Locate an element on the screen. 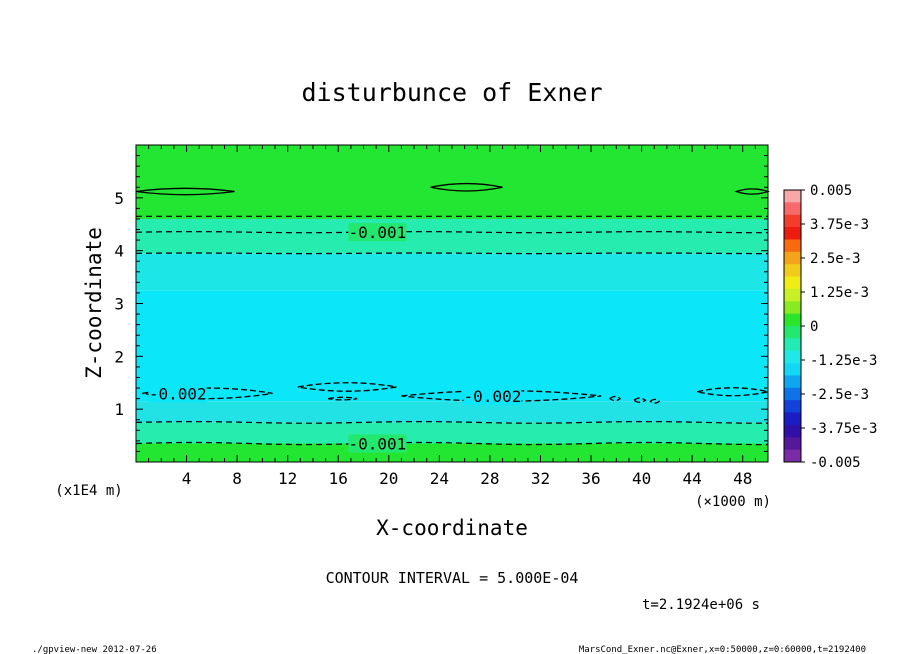 The width and height of the screenshot is (904, 654). x-axis-label: X-coordinate is located at coordinates (452, 528).